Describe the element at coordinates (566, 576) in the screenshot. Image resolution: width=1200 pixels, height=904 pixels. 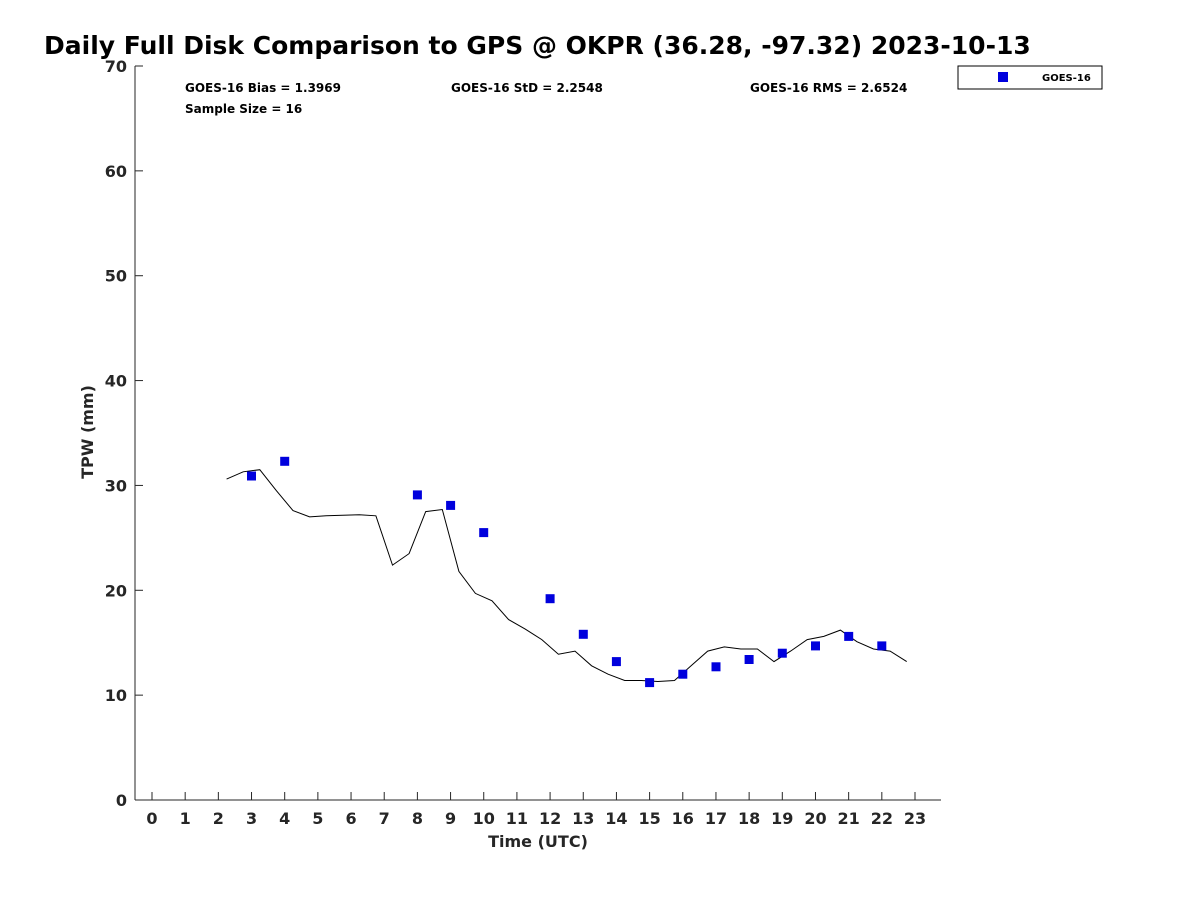
I see `gps-tpw-line` at that location.